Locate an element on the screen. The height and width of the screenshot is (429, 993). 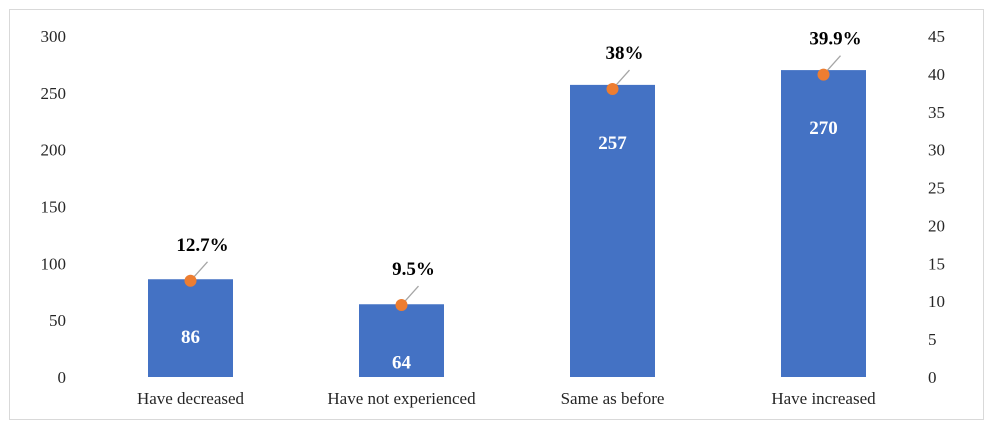
category-label: Have decreased is located at coordinates (191, 398).